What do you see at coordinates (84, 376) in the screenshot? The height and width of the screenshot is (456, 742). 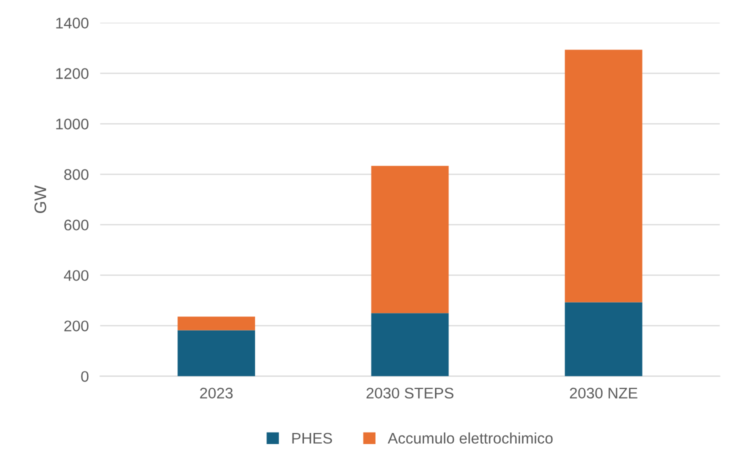 I see `y-tick-label: 0` at bounding box center [84, 376].